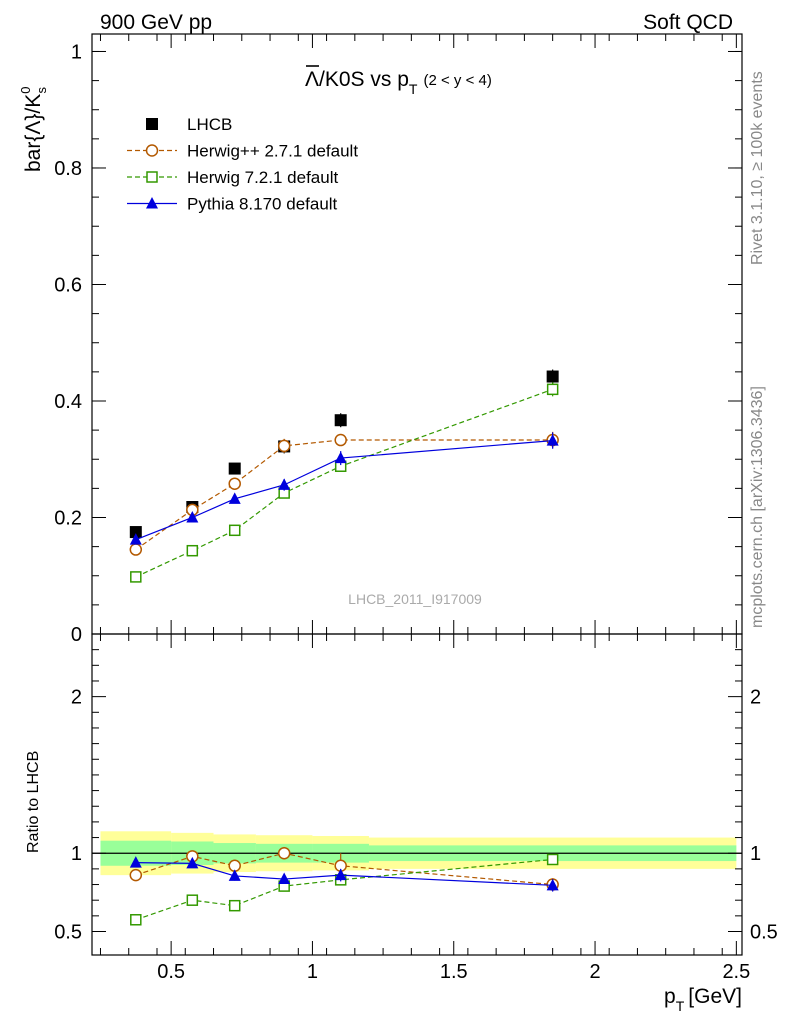 This screenshot has height=1024, width=786. I want to click on y-tick-label-right: 1, so click(755, 854).